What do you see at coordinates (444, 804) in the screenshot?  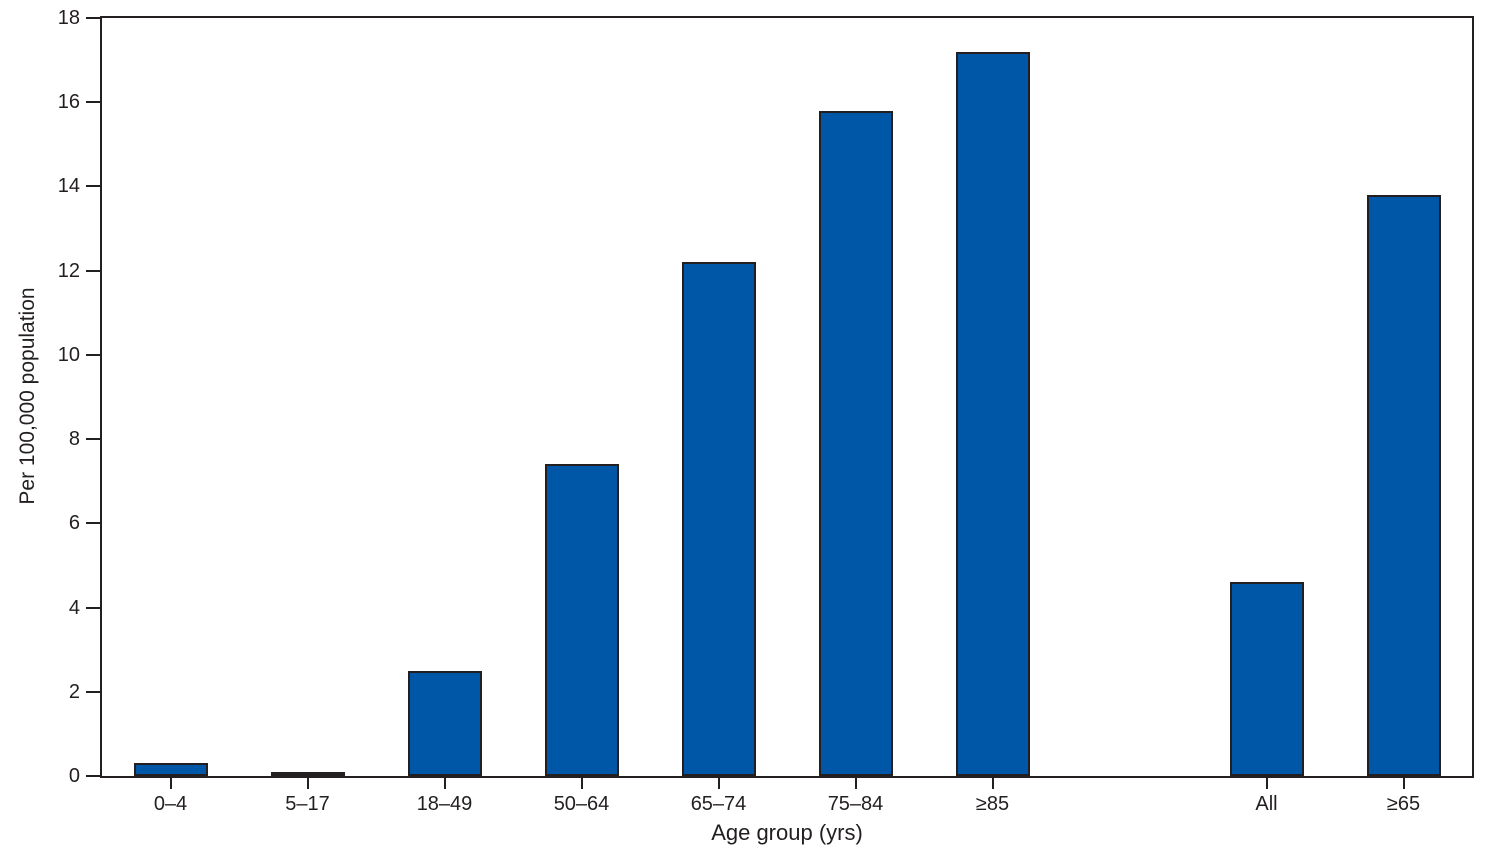 I see `x-axis-tick-label: 18–49` at bounding box center [444, 804].